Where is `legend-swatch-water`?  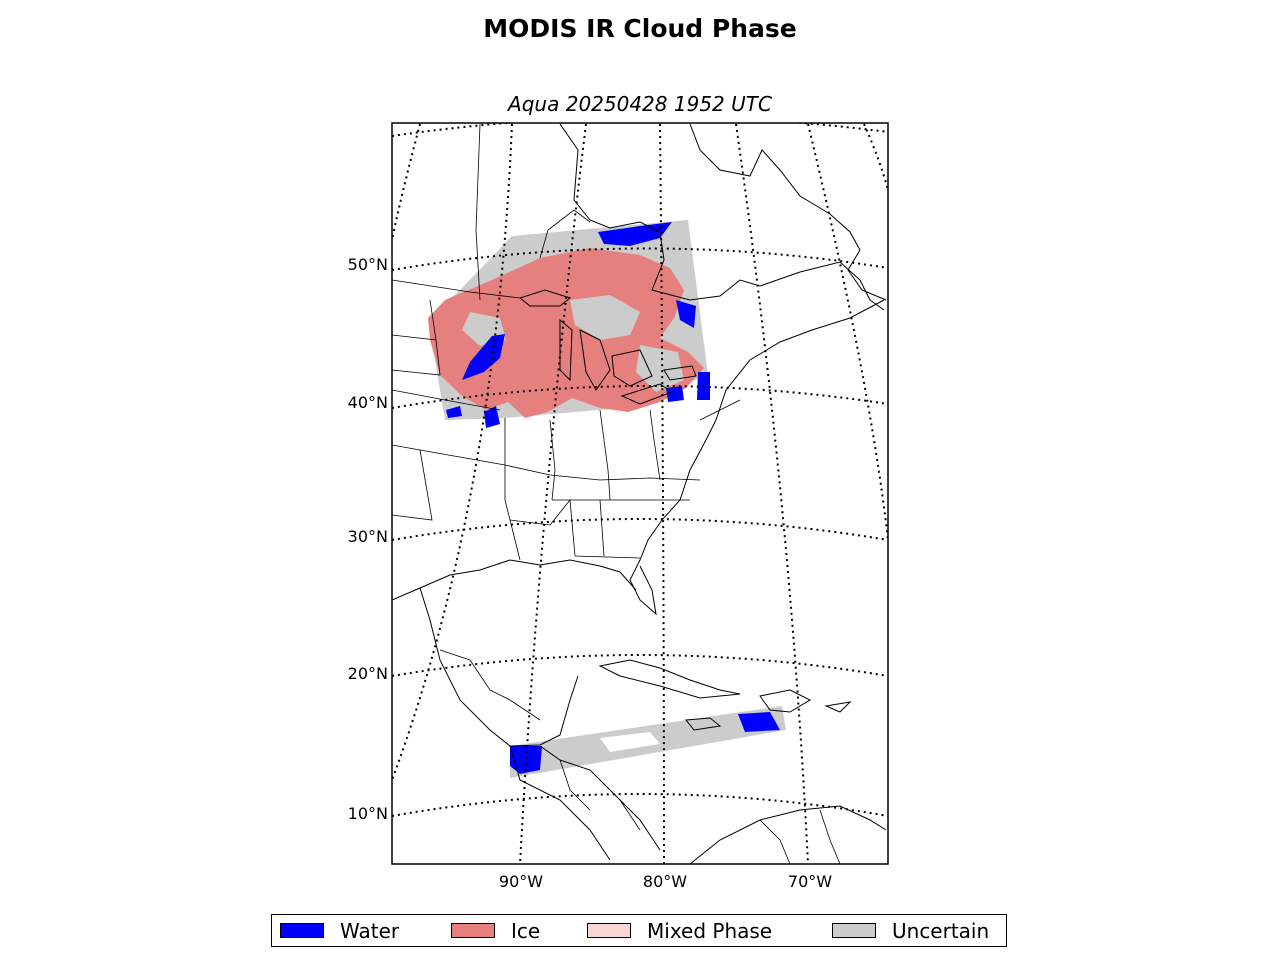
legend-swatch-water is located at coordinates (302, 930).